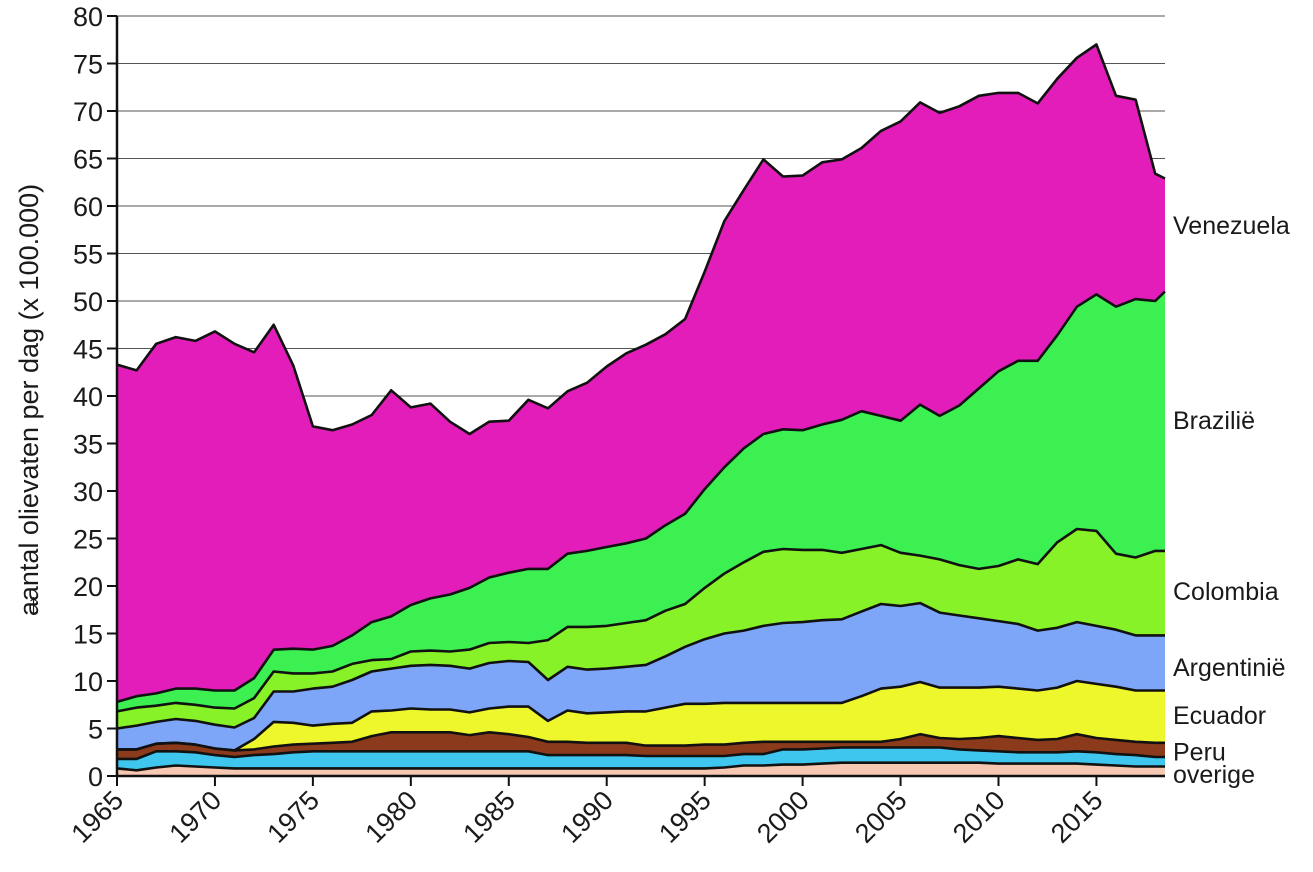 The height and width of the screenshot is (872, 1313). Describe the element at coordinates (881, 817) in the screenshot. I see `x-tick-label-2005: 2005` at that location.